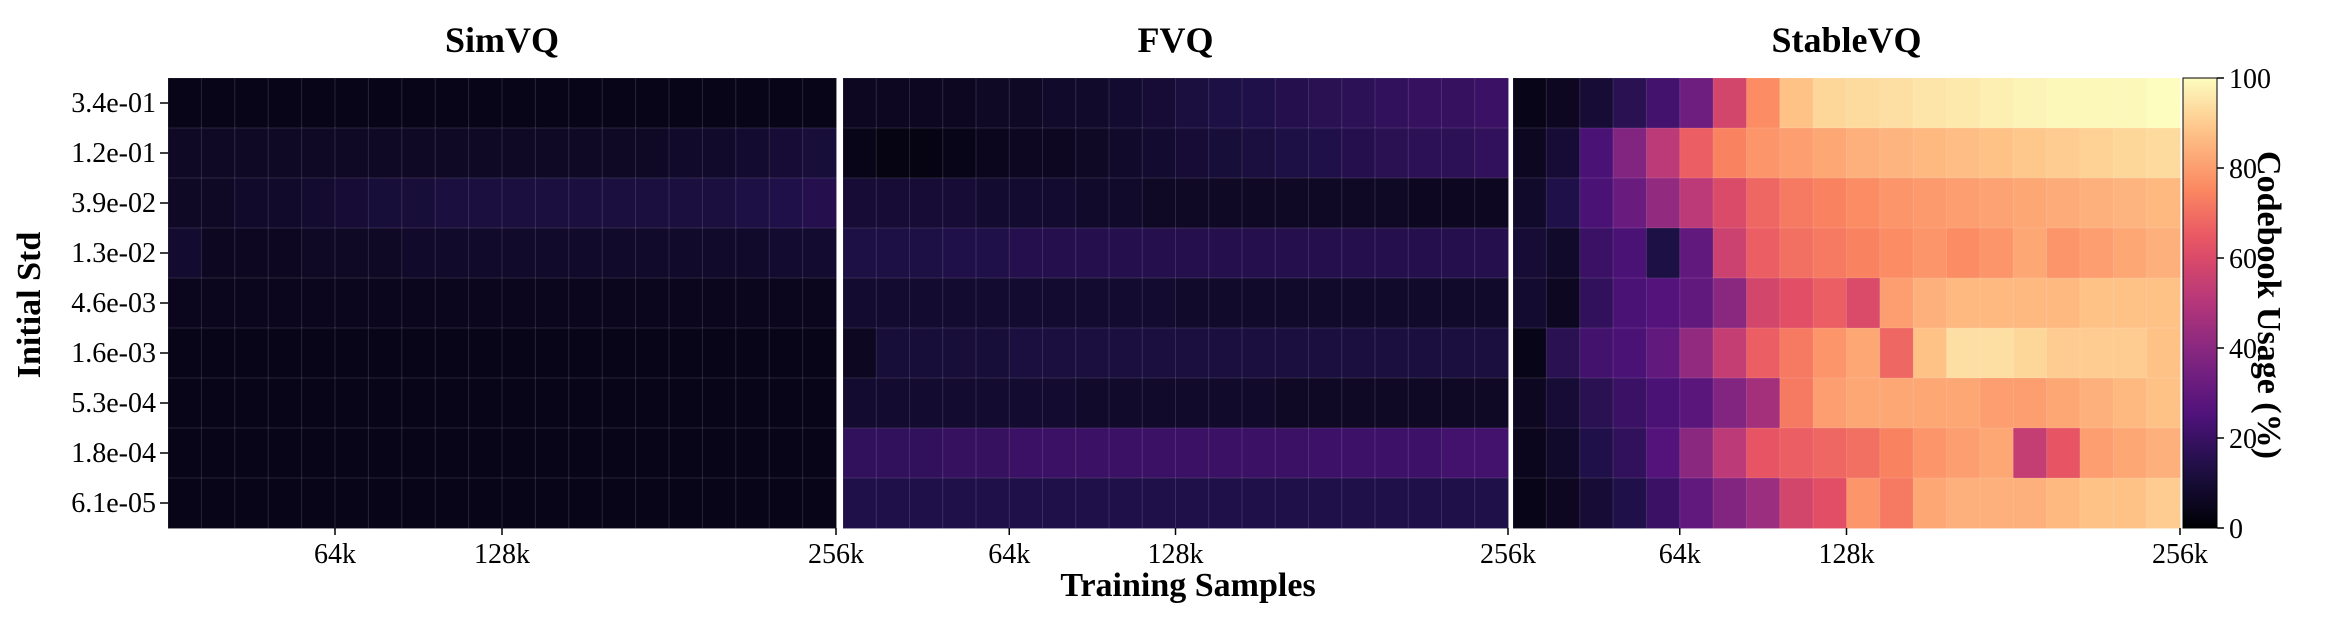 This screenshot has width=2325, height=624. I want to click on colorbar-tick-label: 60, so click(2243, 259).